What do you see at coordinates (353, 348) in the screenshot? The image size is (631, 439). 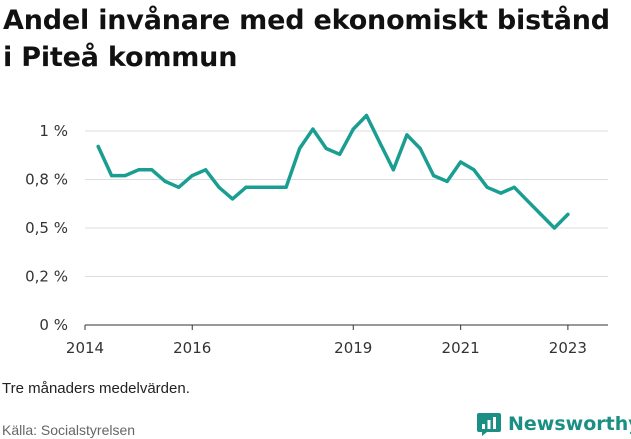 I see `x-tick-label: 2019` at bounding box center [353, 348].